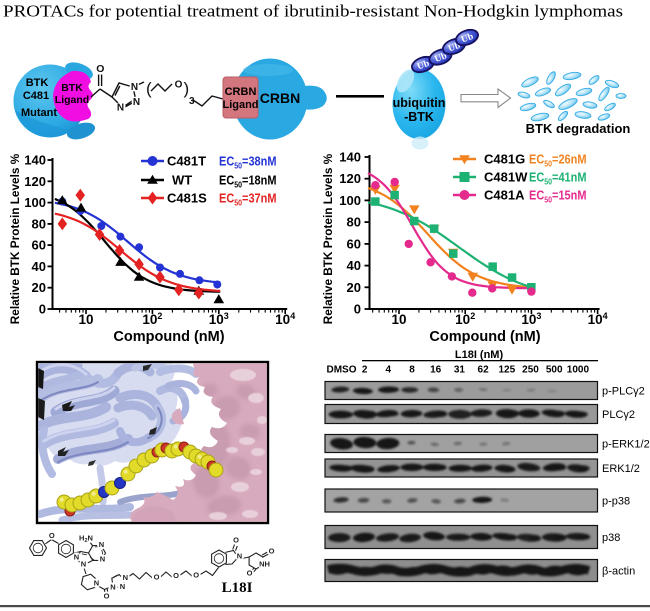 Image resolution: width=650 pixels, height=611 pixels. I want to click on svg-text: p38, so click(611, 538).